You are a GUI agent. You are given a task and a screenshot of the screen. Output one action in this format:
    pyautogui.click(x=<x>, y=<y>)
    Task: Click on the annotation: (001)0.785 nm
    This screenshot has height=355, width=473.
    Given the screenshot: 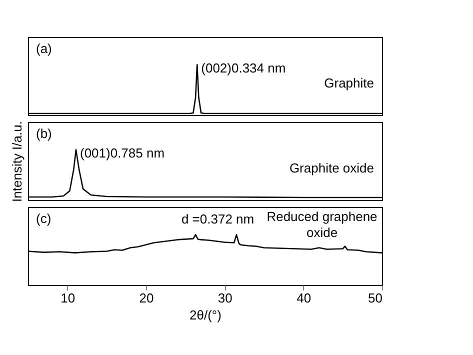 What is the action you would take?
    pyautogui.click(x=122, y=153)
    